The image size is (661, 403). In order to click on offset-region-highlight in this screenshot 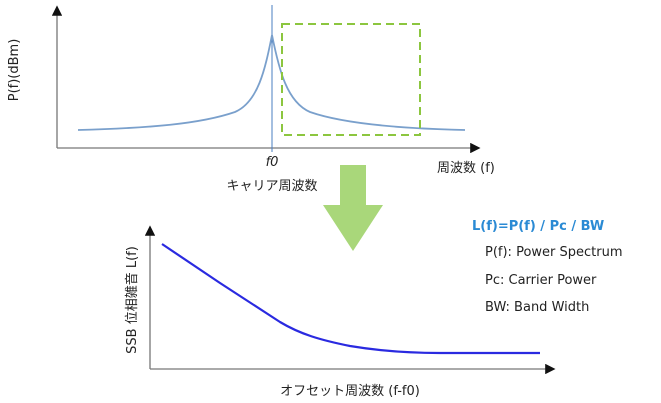, I will do `click(351, 79)`.